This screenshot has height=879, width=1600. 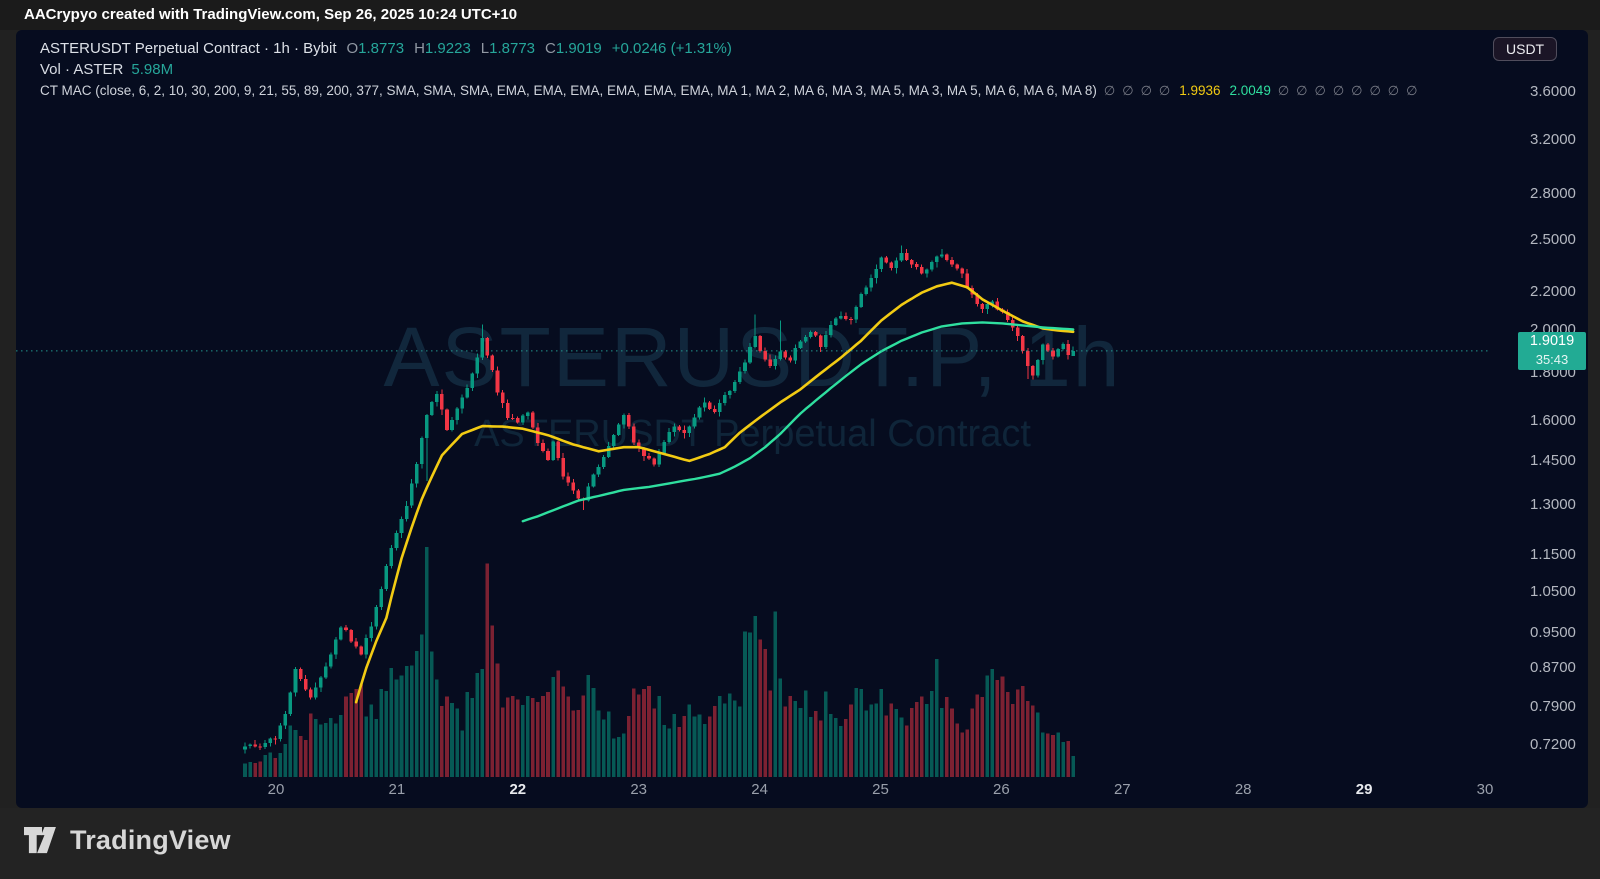 What do you see at coordinates (1001, 789) in the screenshot?
I see `time-tick-label: 26` at bounding box center [1001, 789].